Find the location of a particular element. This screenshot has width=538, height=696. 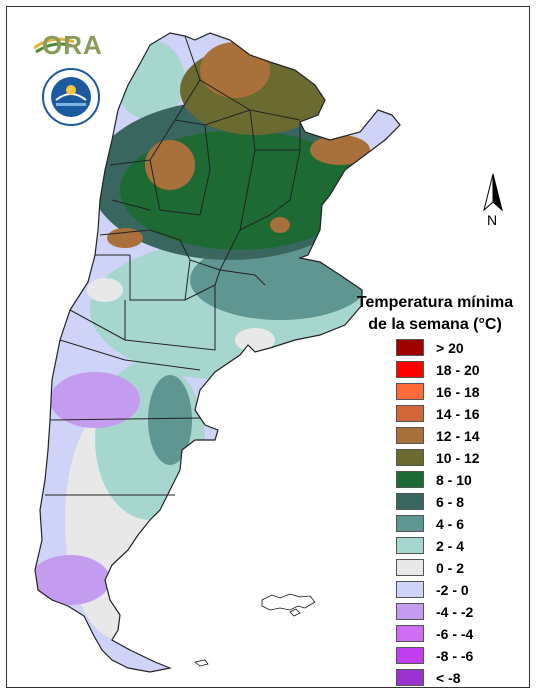

legend-label: < -8 is located at coordinates (448, 677).